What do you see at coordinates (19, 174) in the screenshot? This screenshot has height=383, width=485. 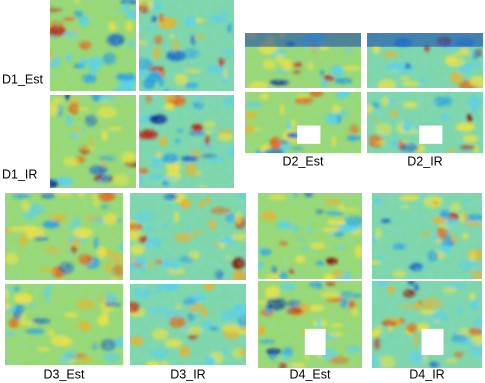 I see `label: D1_IR` at bounding box center [19, 174].